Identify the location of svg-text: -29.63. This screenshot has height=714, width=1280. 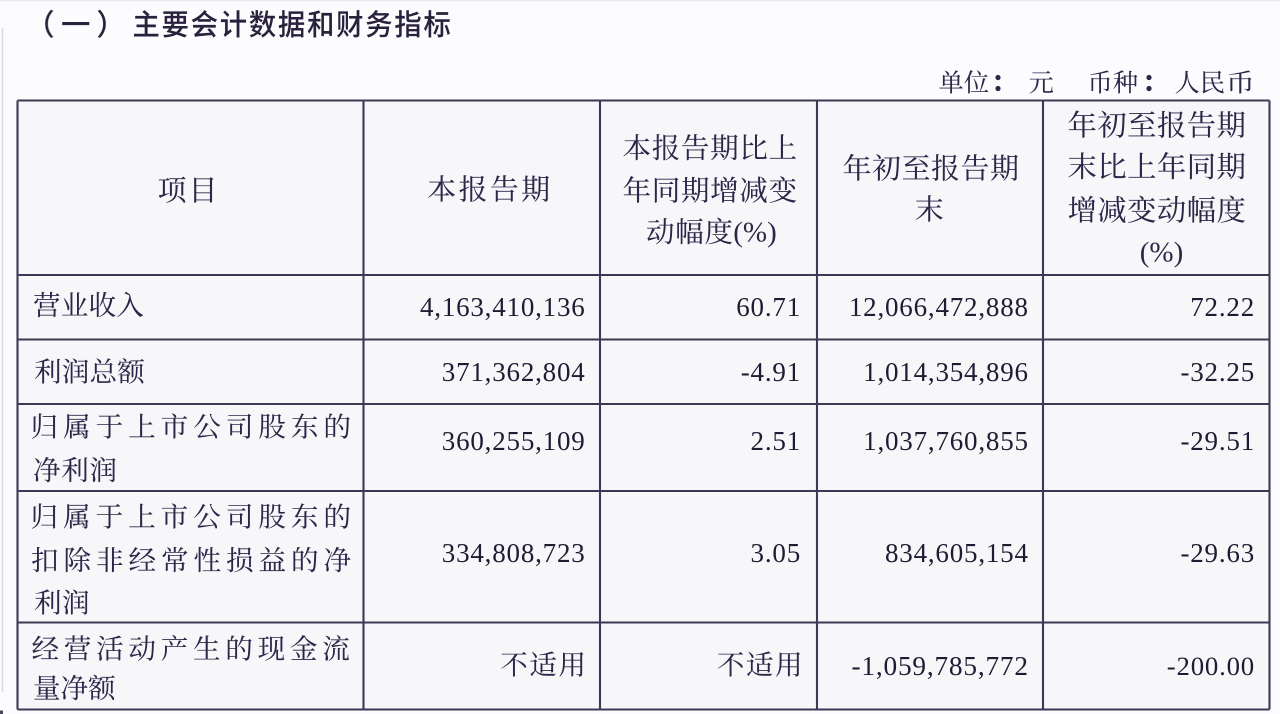
(1217, 553).